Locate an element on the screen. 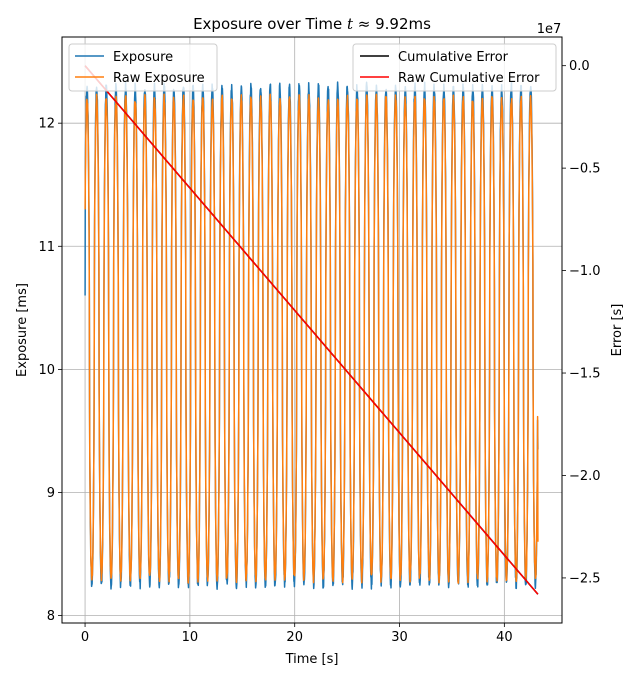 This screenshot has width=640, height=681. right-y-tick-label: −2.0 is located at coordinates (585, 476).